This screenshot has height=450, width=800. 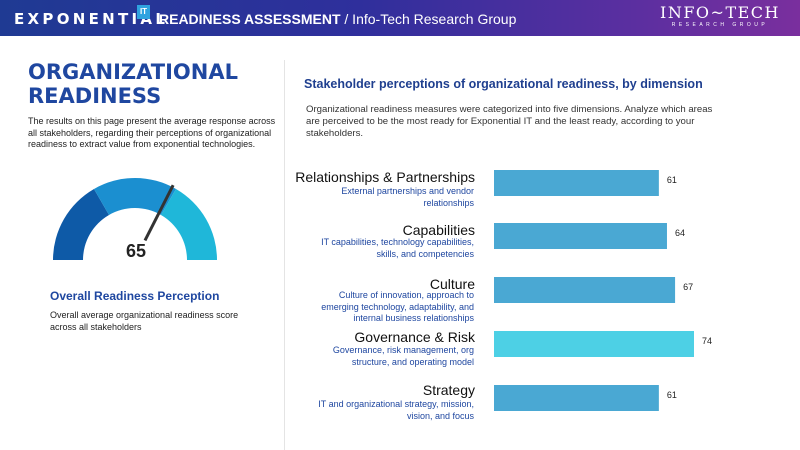 What do you see at coordinates (250, 19) in the screenshot?
I see `assessment-label: READINESS ASSESSMENT` at bounding box center [250, 19].